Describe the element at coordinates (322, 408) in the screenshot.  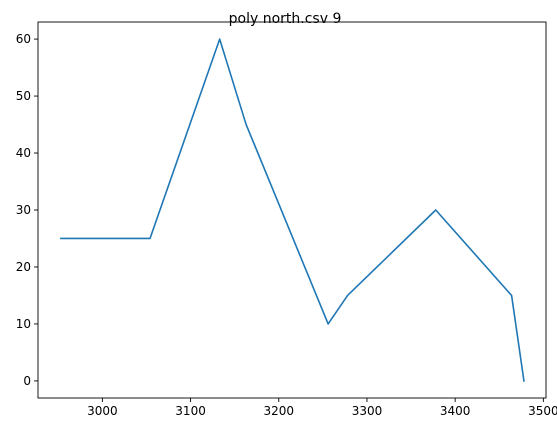
I see `x-axis: 3000 3100 3200 3300 3400 3500` at that location.